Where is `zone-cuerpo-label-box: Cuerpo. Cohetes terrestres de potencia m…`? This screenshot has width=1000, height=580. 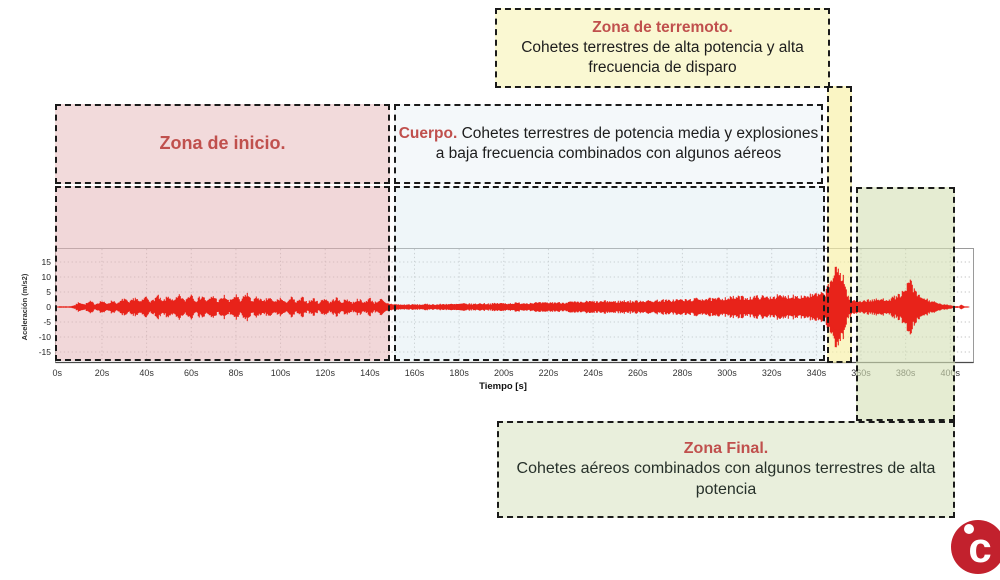
zone-cuerpo-label-box: Cuerpo. Cohetes terrestres de potencia m… is located at coordinates (608, 144).